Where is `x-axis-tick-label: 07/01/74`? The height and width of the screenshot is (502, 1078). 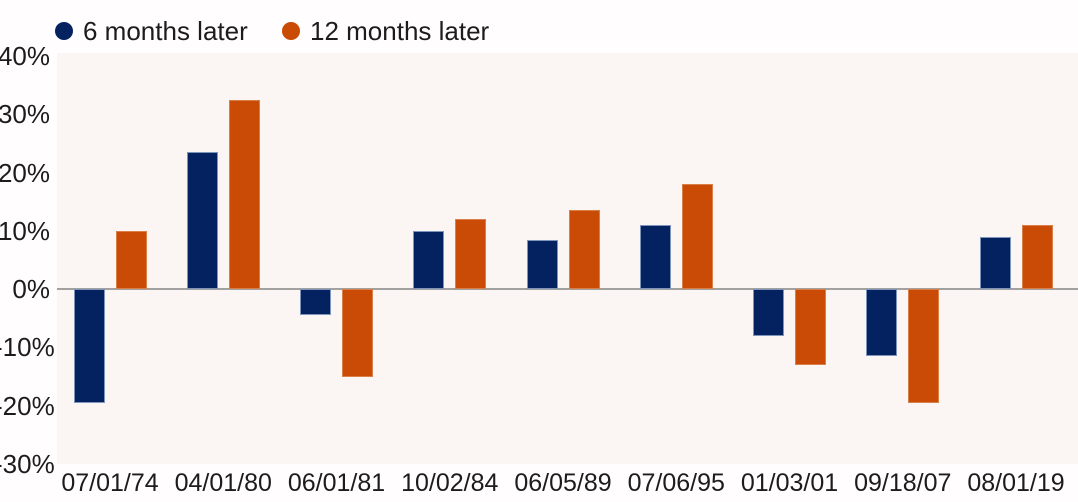
x-axis-tick-label: 07/01/74 is located at coordinates (110, 483).